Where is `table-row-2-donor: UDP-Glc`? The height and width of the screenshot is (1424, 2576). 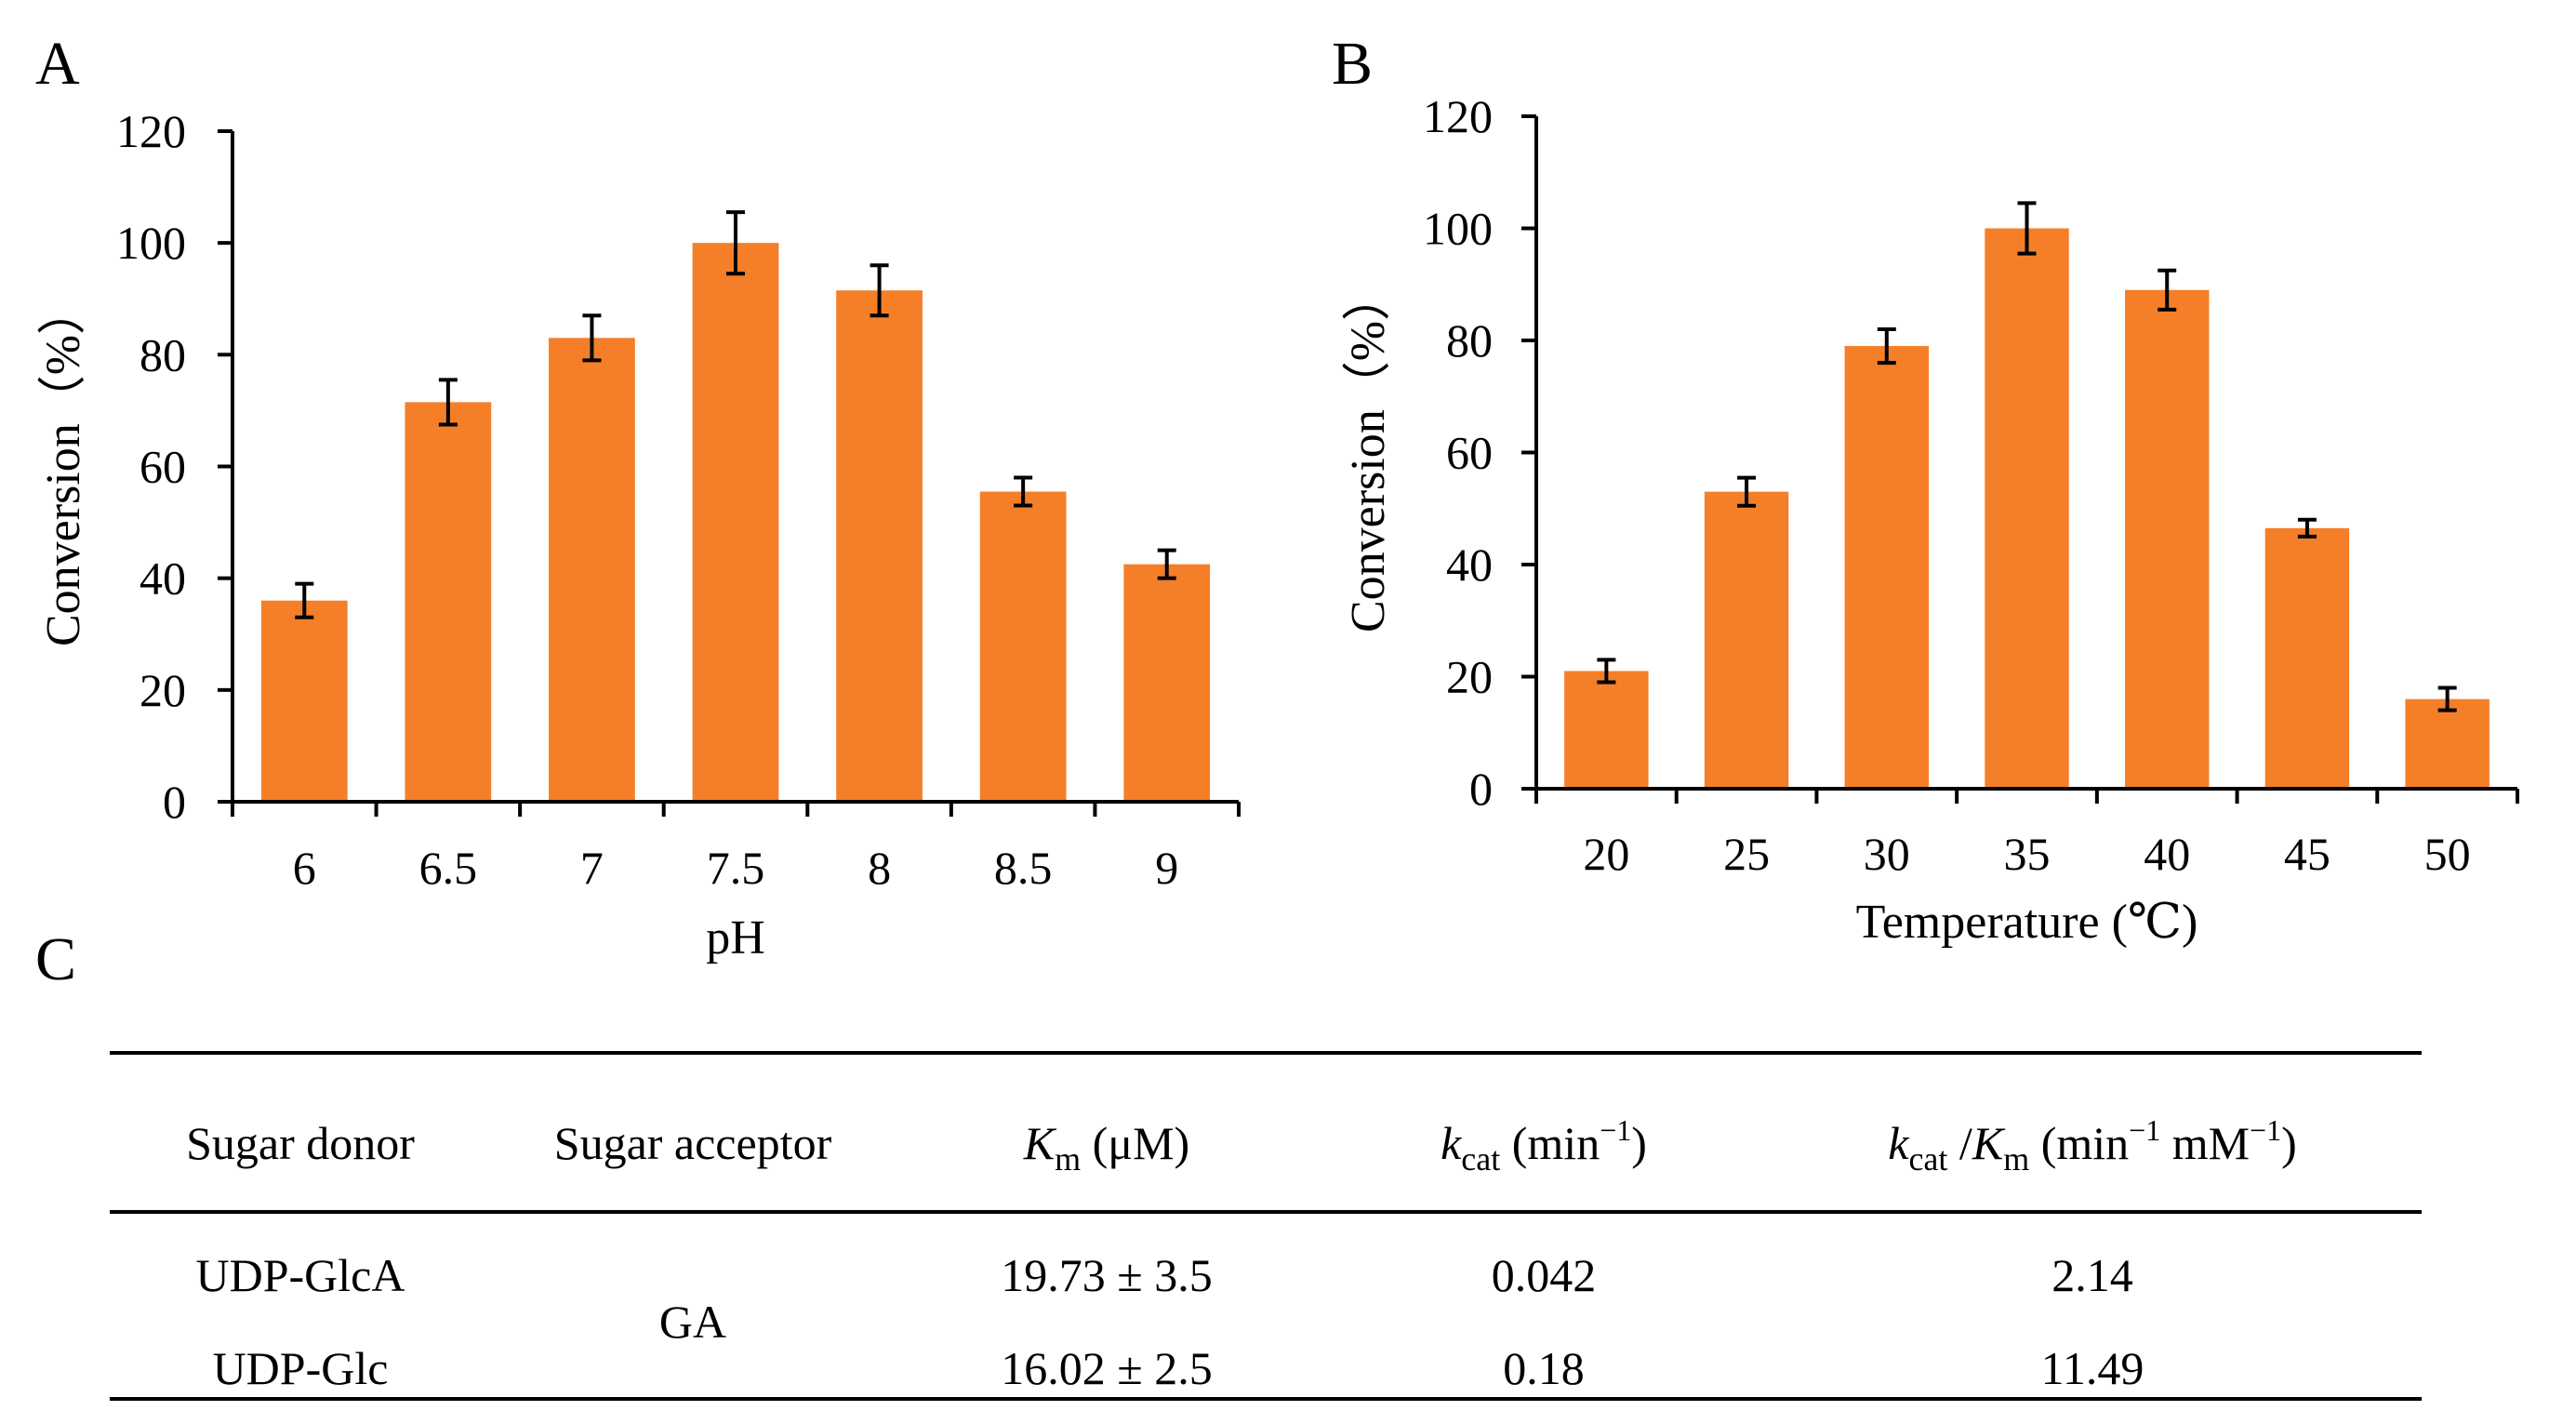 table-row-2-donor: UDP-Glc is located at coordinates (301, 1368).